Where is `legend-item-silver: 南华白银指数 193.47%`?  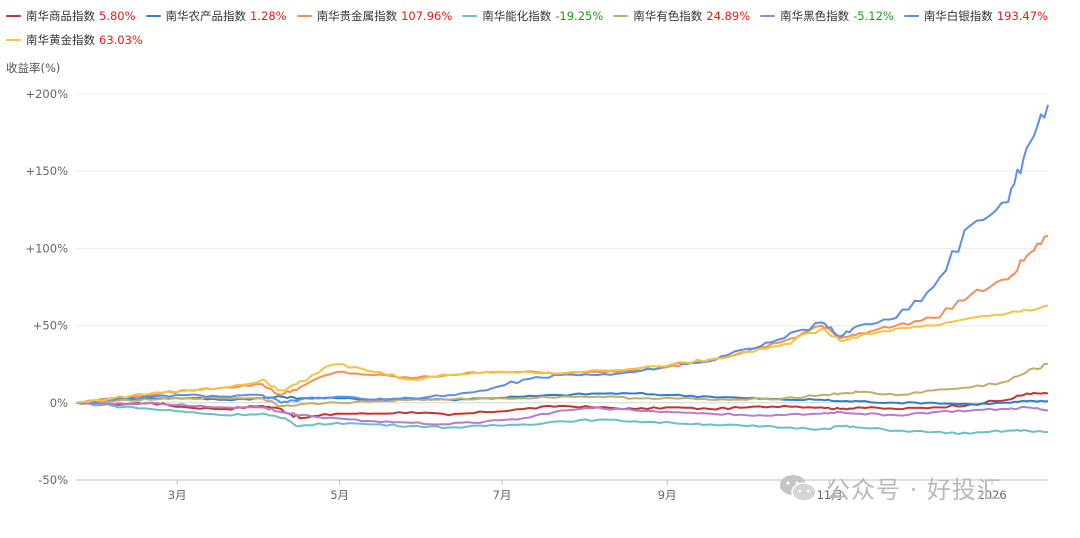 legend-item-silver: 南华白银指数 193.47% is located at coordinates (975, 16).